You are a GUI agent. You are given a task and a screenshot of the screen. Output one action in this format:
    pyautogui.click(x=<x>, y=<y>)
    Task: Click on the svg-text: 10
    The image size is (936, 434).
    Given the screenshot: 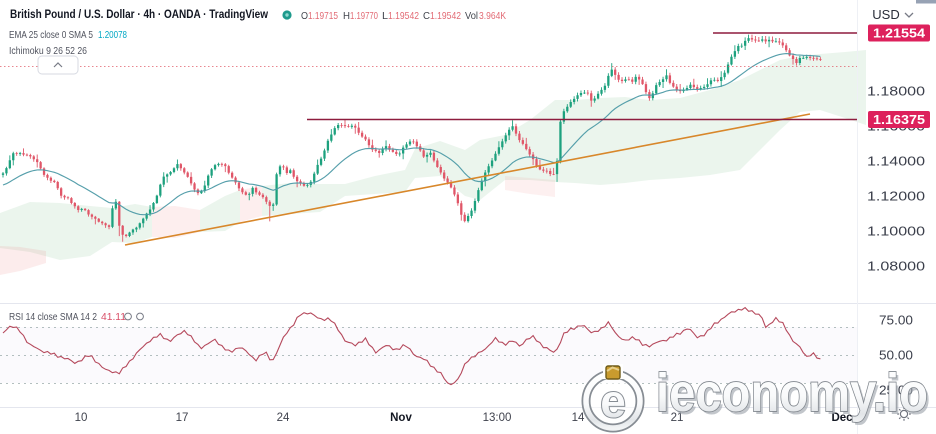 What is the action you would take?
    pyautogui.click(x=81, y=418)
    